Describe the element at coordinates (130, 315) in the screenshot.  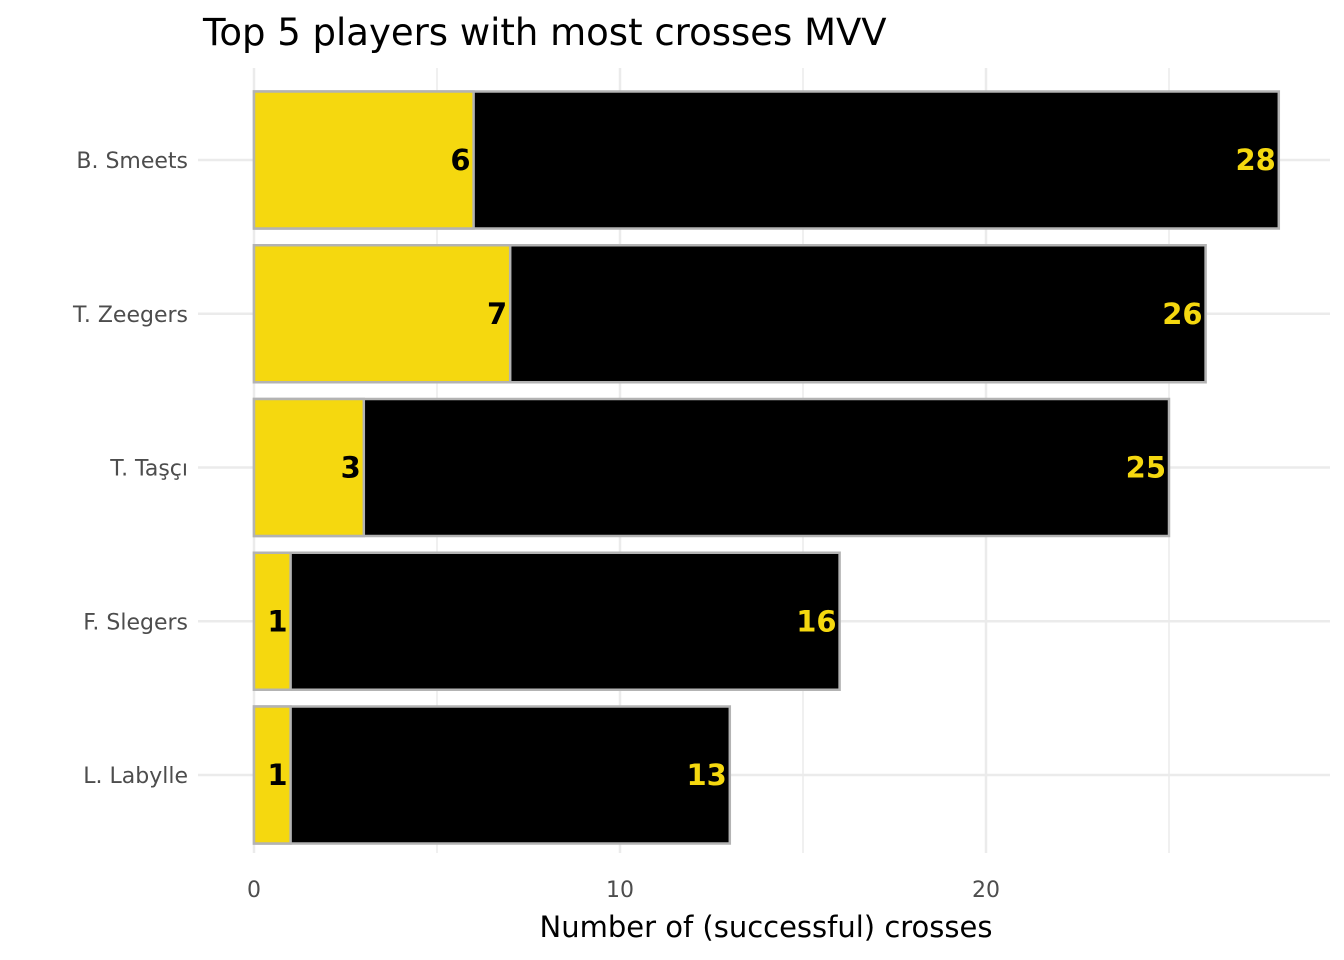
I see `y-axis-label: T. Zeegers` at that location.